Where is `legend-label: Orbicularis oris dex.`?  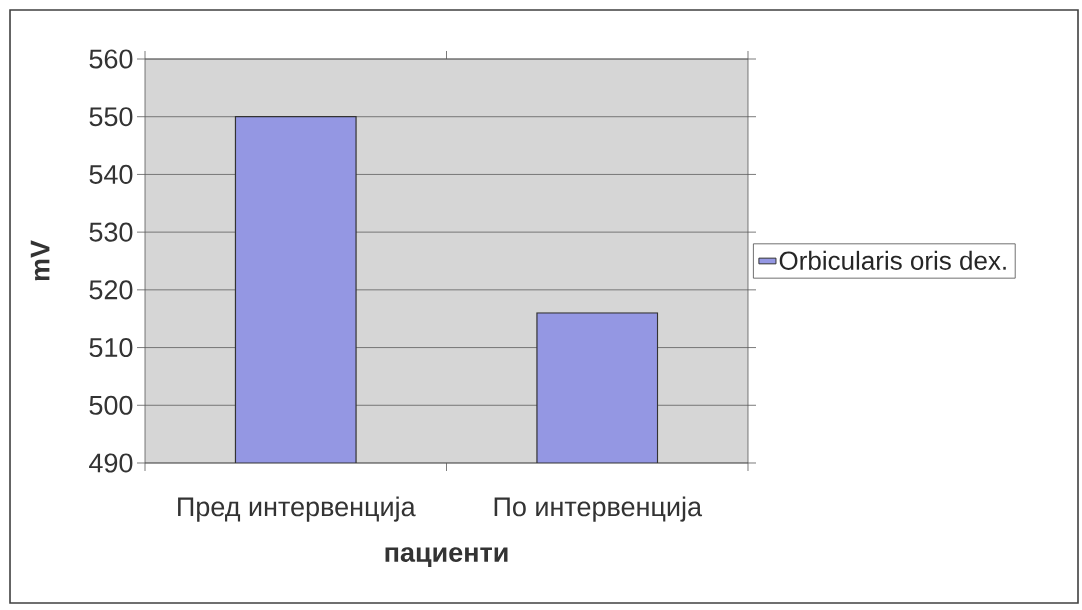 legend-label: Orbicularis oris dex. is located at coordinates (892, 260).